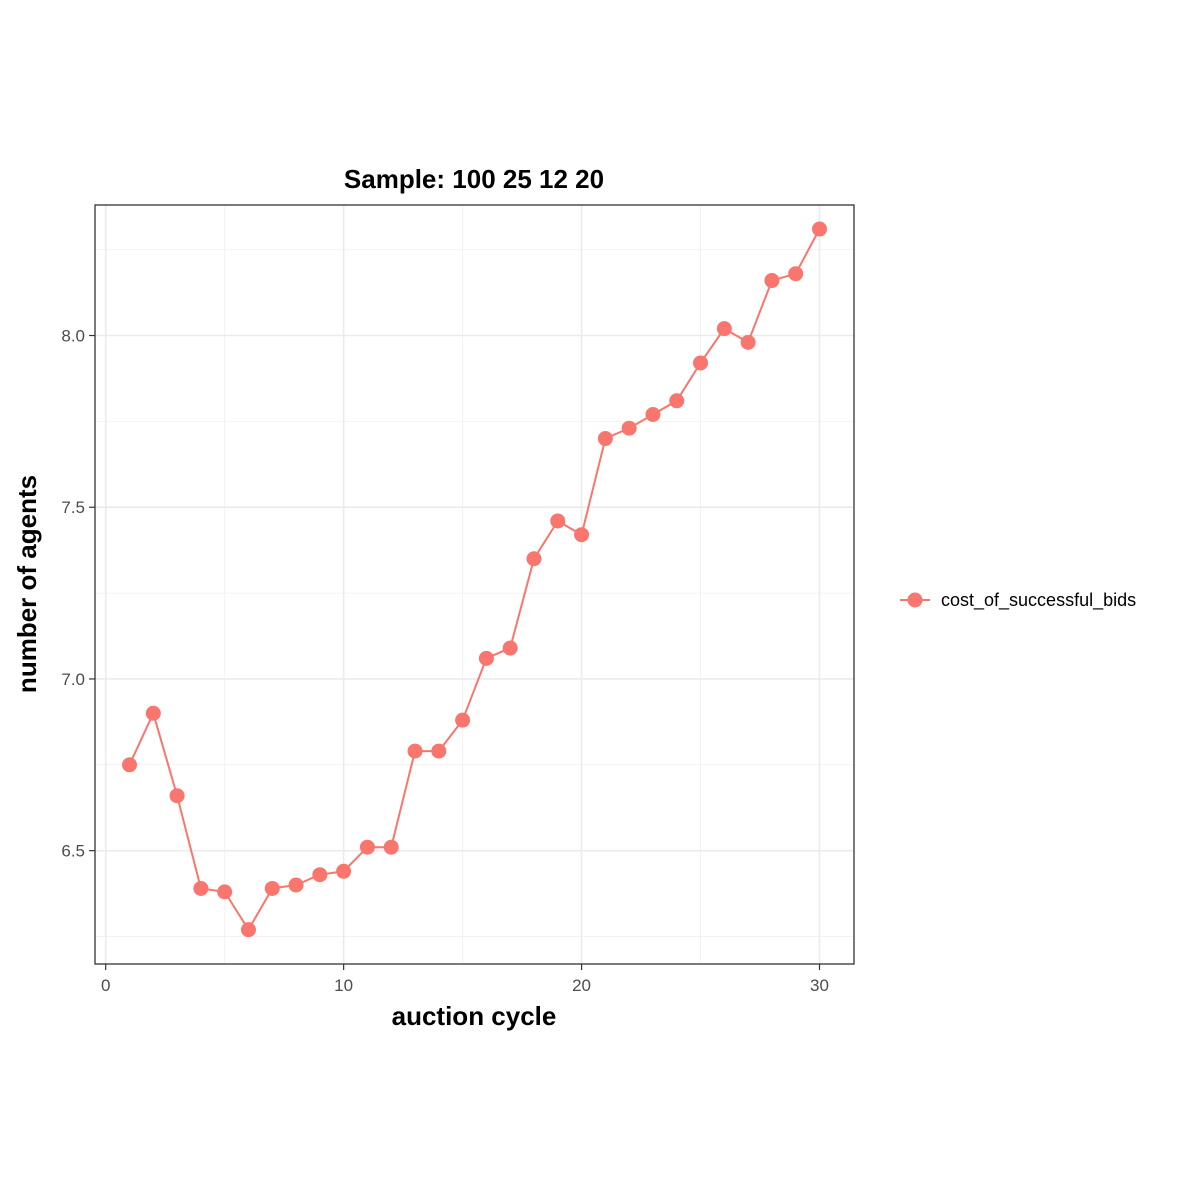 The height and width of the screenshot is (1200, 1200). Describe the element at coordinates (73, 507) in the screenshot. I see `y-tick-label: 7.5` at that location.